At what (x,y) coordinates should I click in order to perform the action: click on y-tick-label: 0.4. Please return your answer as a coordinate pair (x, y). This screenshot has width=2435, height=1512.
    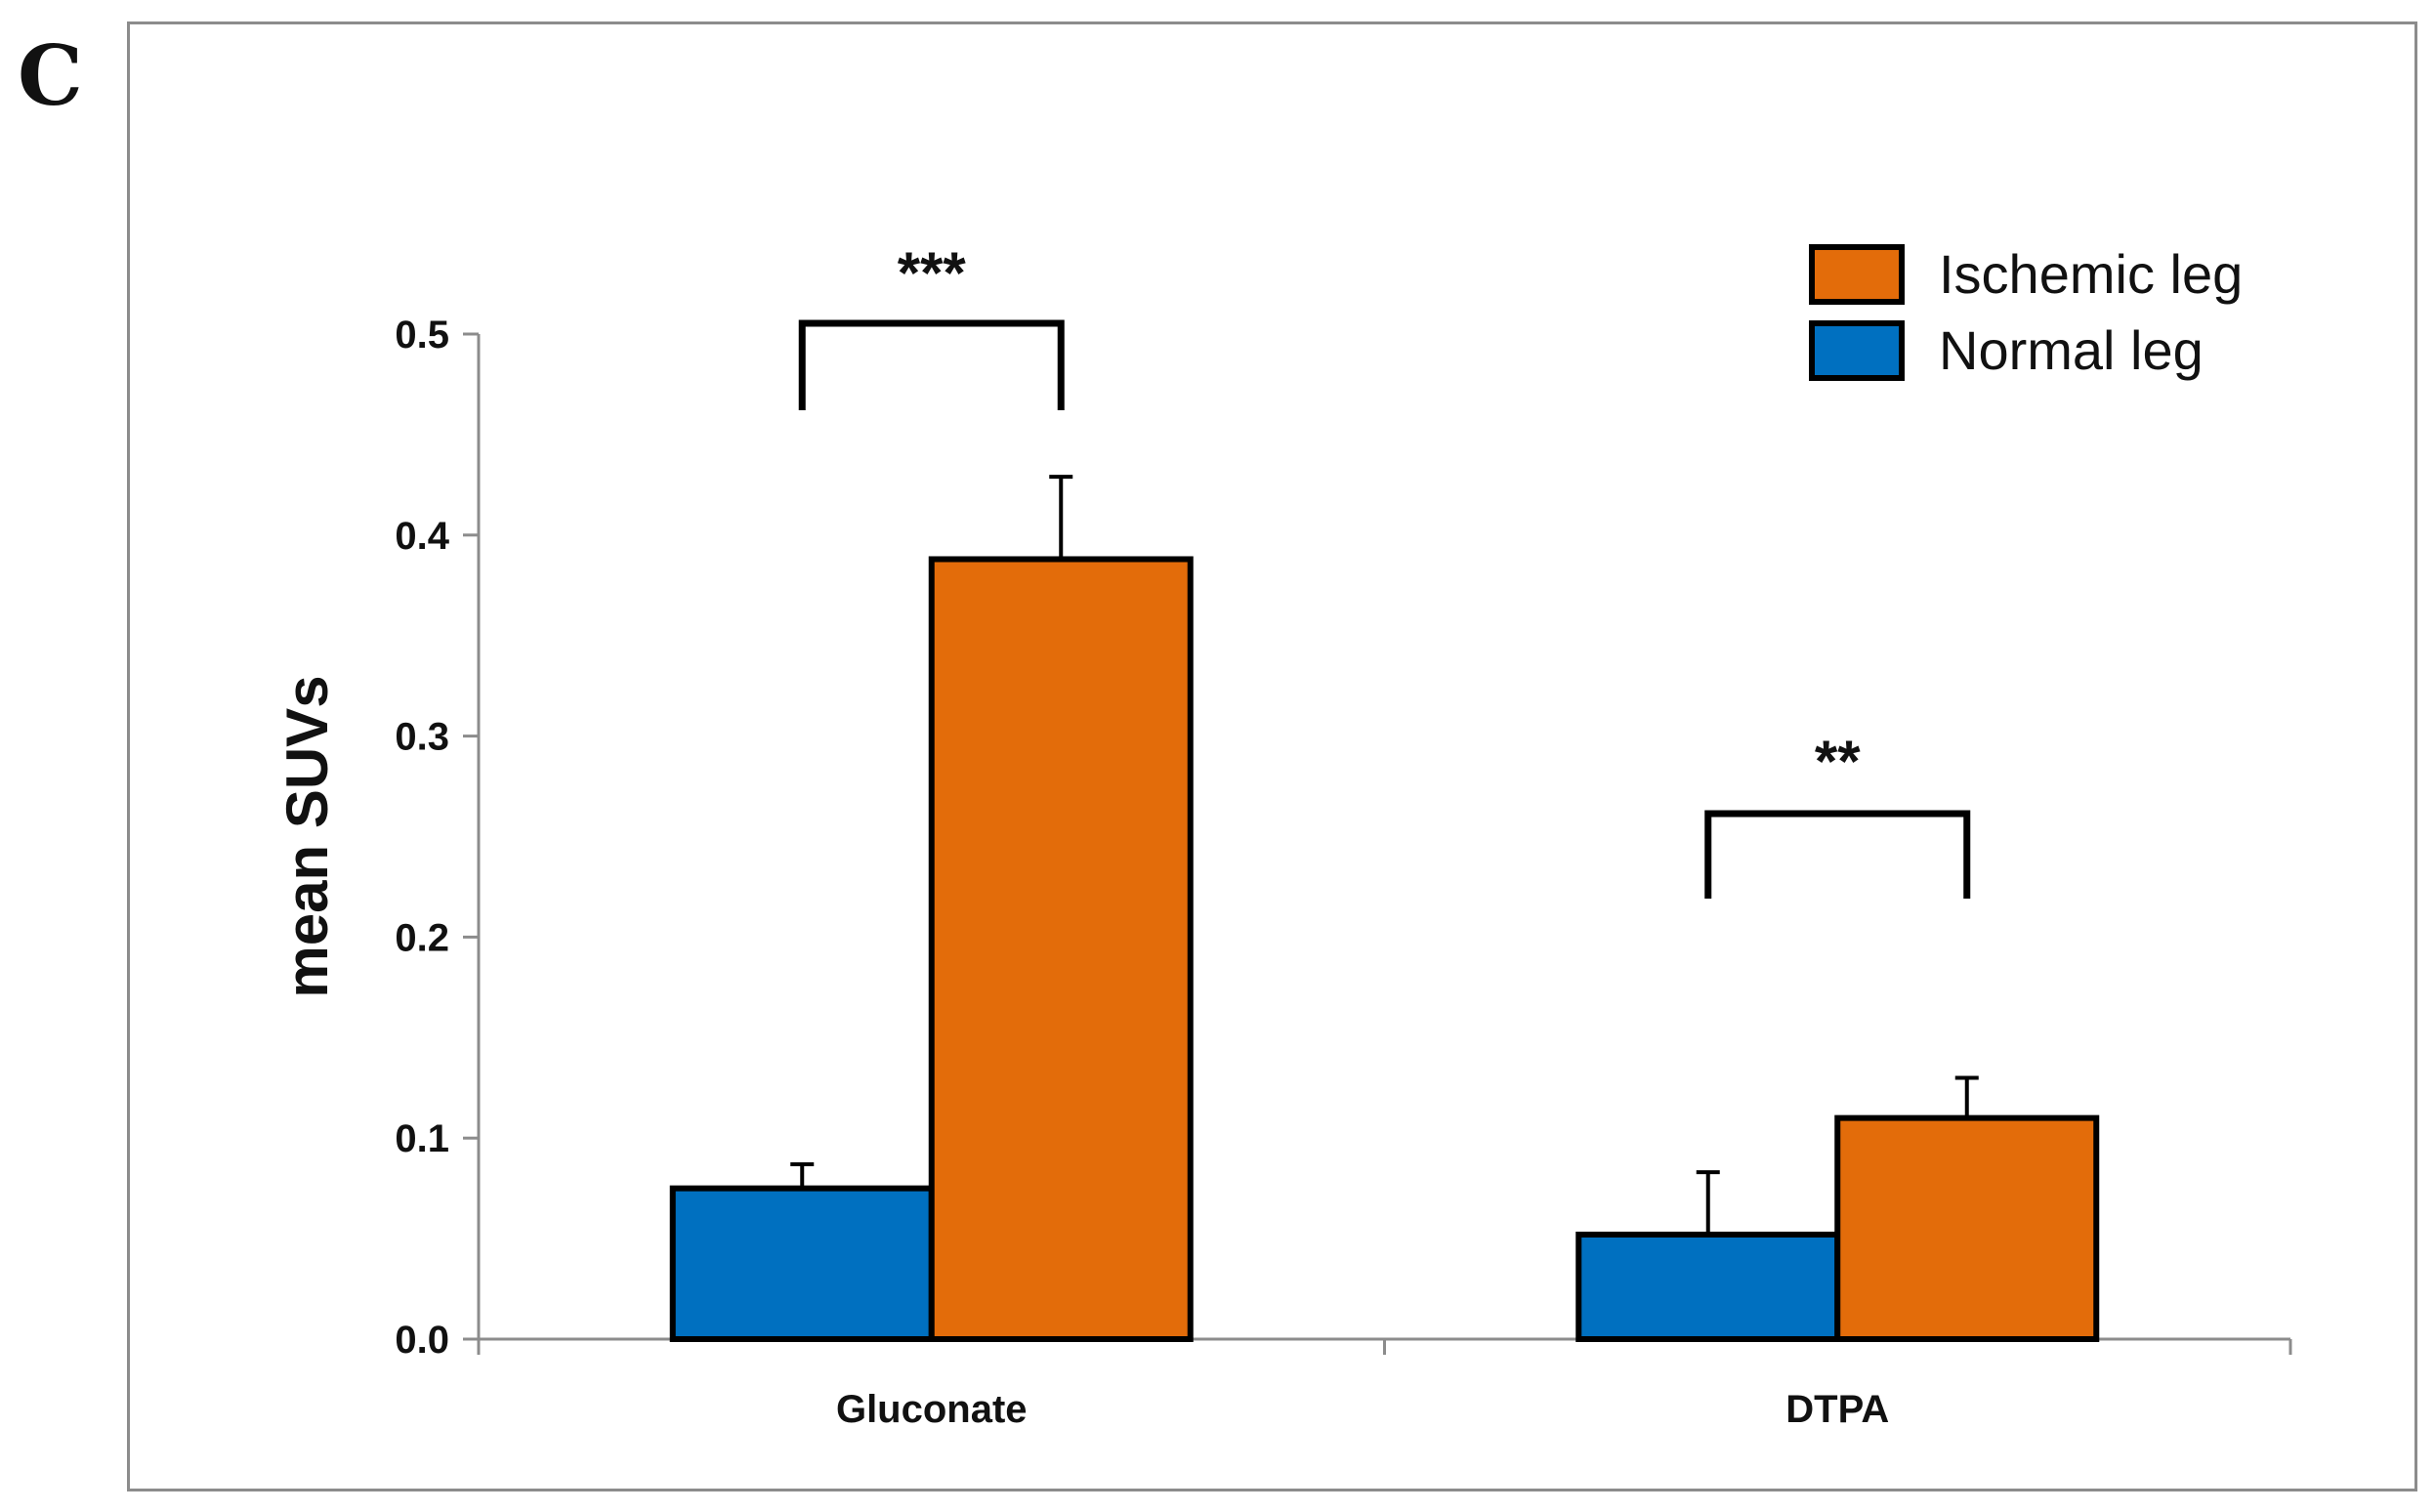
    Looking at the image, I should click on (422, 536).